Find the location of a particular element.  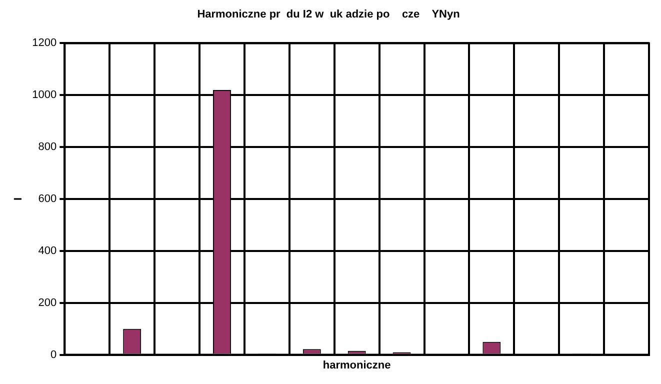

y-tick-label: 1000 is located at coordinates (44, 95).